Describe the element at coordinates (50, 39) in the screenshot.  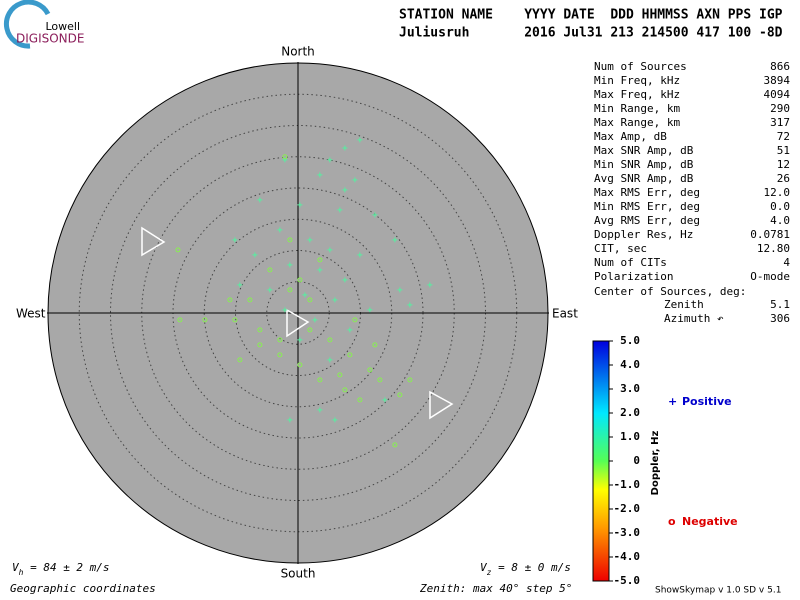
I see `logo-bottom: DIGISONDE` at that location.